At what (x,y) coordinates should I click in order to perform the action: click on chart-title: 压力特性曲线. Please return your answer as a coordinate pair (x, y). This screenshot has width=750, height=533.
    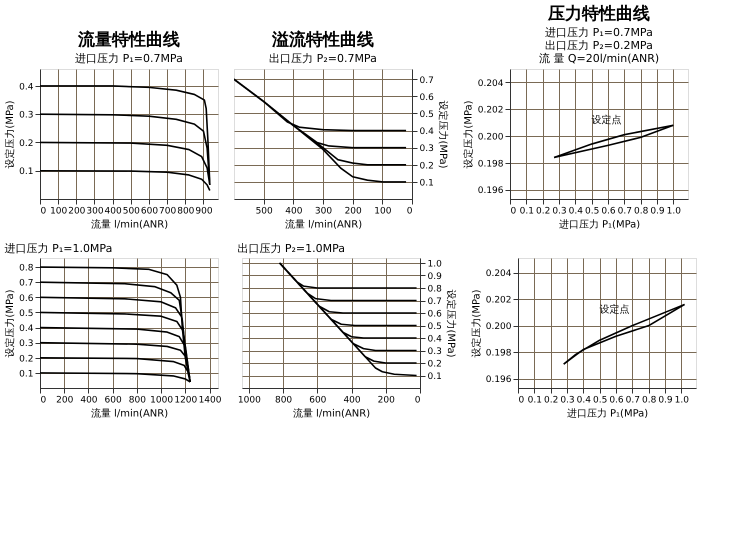
    Looking at the image, I should click on (598, 14).